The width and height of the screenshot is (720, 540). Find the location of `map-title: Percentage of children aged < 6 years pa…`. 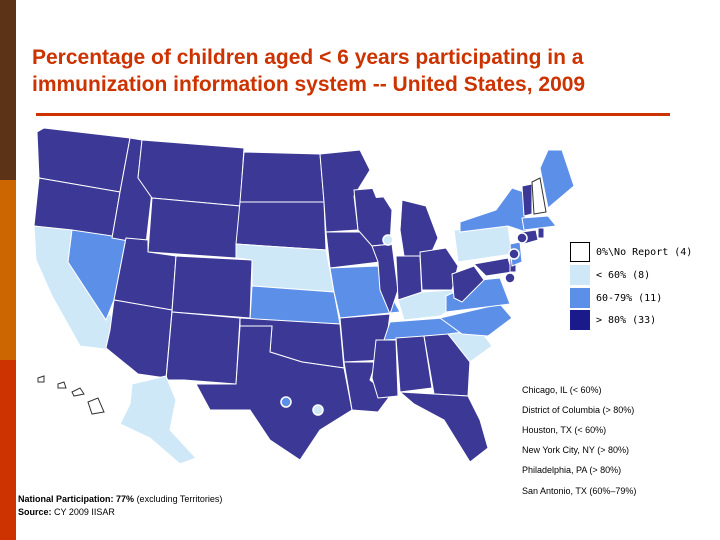

map-title: Percentage of children aged < 6 years pa… is located at coordinates (309, 71).